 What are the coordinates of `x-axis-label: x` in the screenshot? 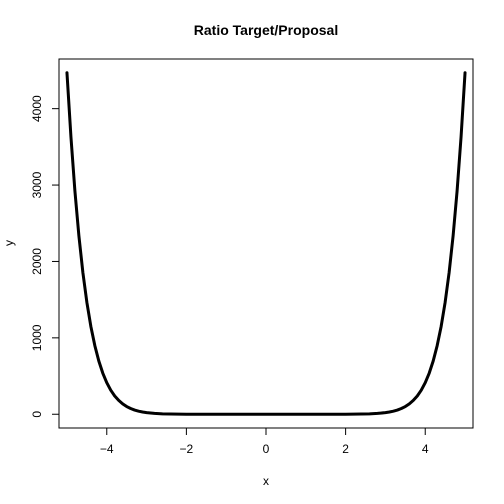 It's located at (266, 481).